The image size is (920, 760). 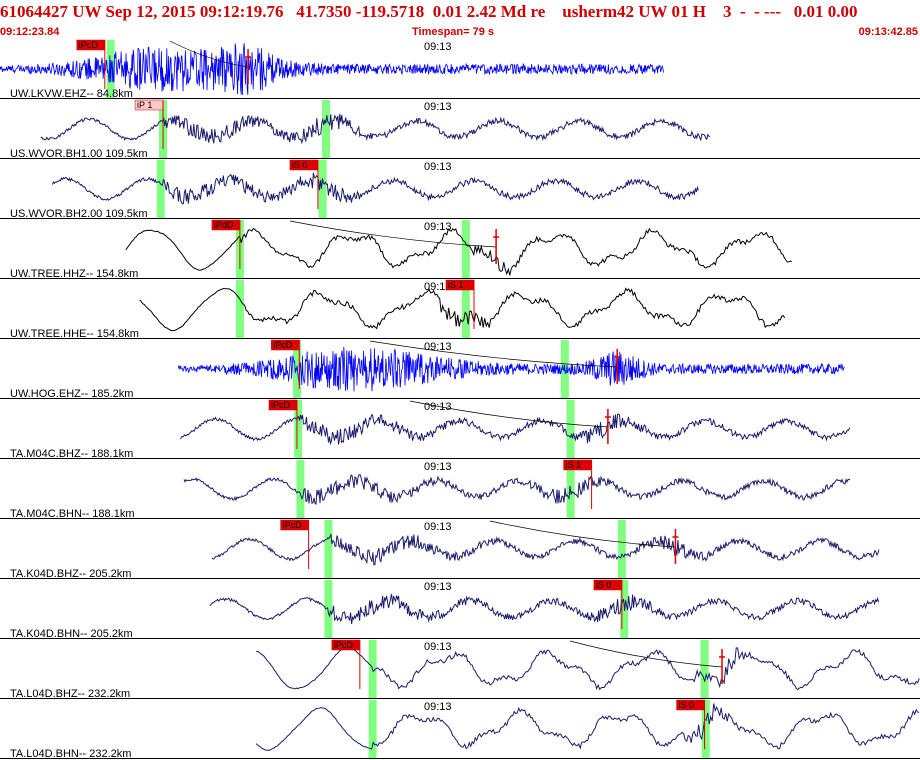 I want to click on pick-label: iP 1, so click(x=144, y=105).